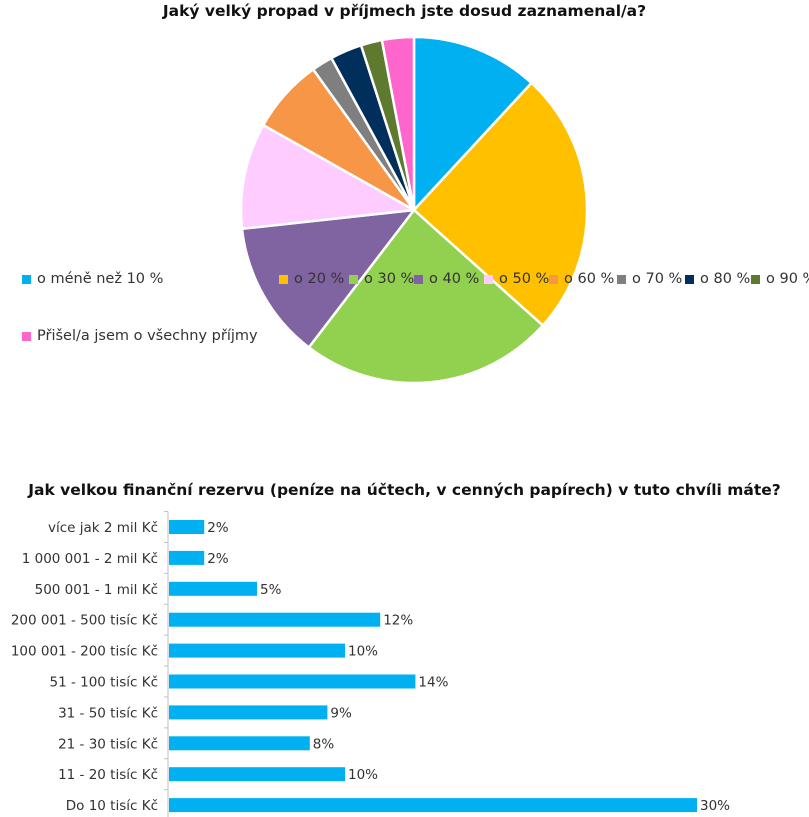 Image resolution: width=809 pixels, height=817 pixels. What do you see at coordinates (363, 652) in the screenshot?
I see `data-label-100-001-200-tisic-kc: 10%` at bounding box center [363, 652].